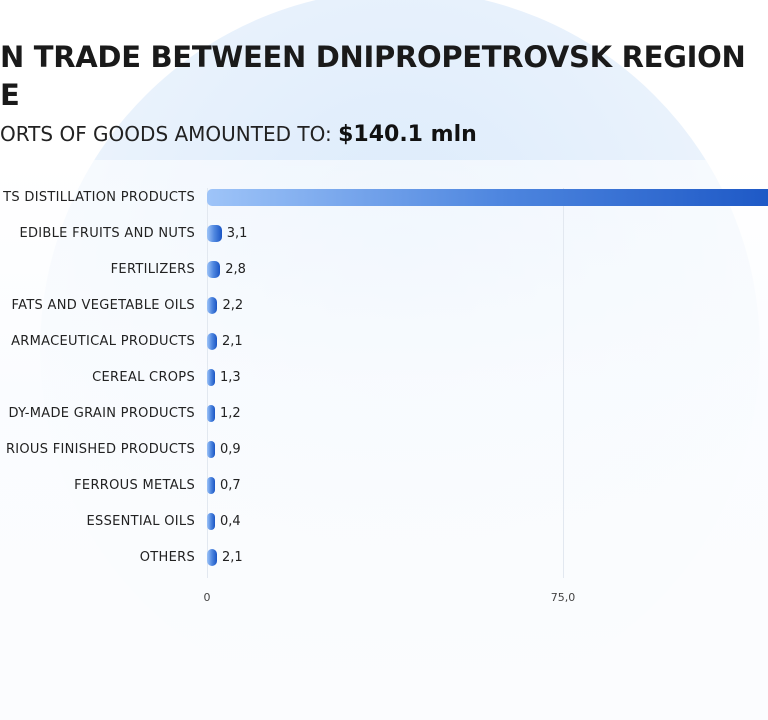  What do you see at coordinates (103, 341) in the screenshot?
I see `category-label: ARMACEUTICAL PRODUCTS` at bounding box center [103, 341].